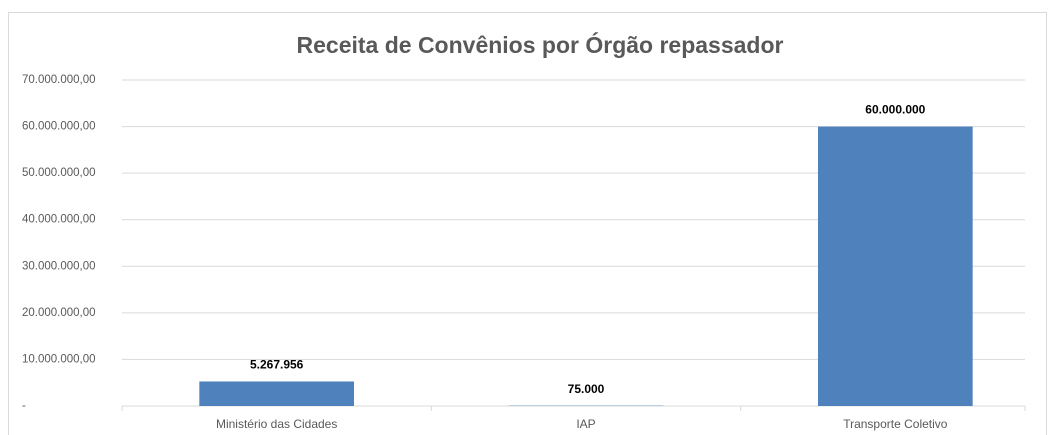  I want to click on y-tick-label: 40.000.000,00, so click(59, 220).